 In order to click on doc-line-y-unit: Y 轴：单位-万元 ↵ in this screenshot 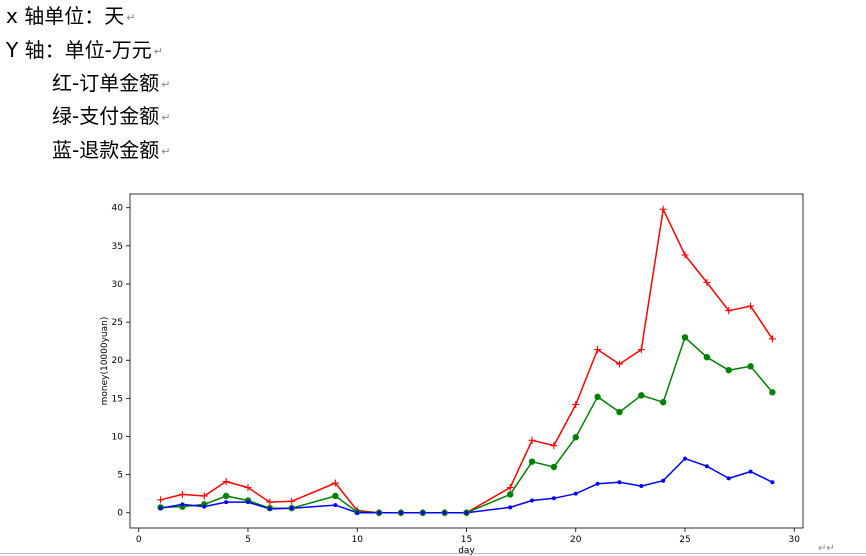, I will do `click(84, 51)`.